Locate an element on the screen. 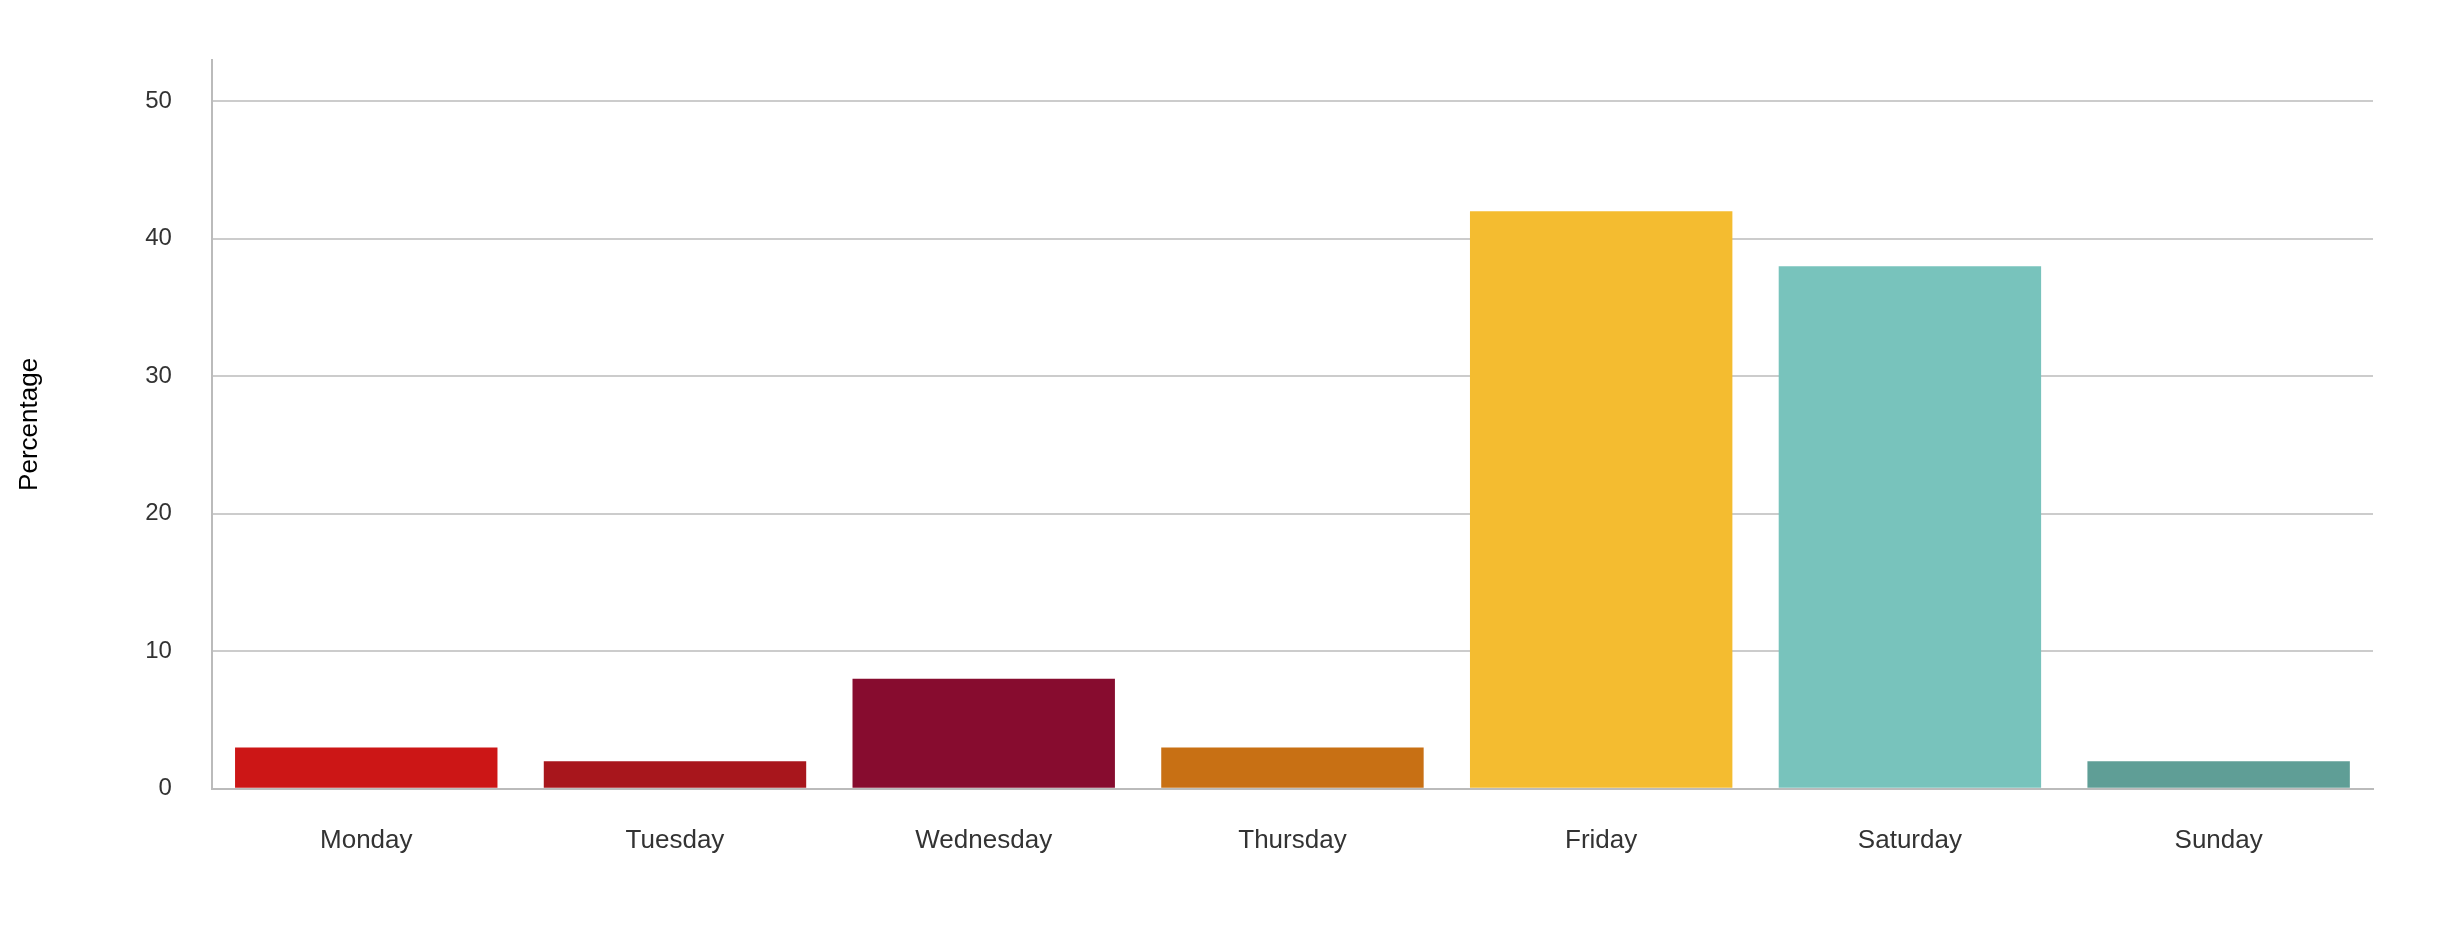 This screenshot has width=2443, height=932. y-tick-label: 40 is located at coordinates (158, 237).